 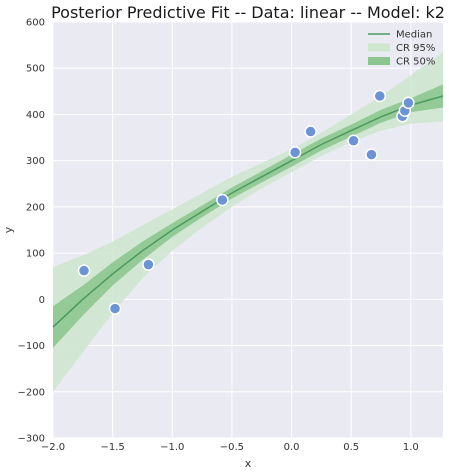 What do you see at coordinates (31, 439) in the screenshot?
I see `y-tick-label: −300` at bounding box center [31, 439].